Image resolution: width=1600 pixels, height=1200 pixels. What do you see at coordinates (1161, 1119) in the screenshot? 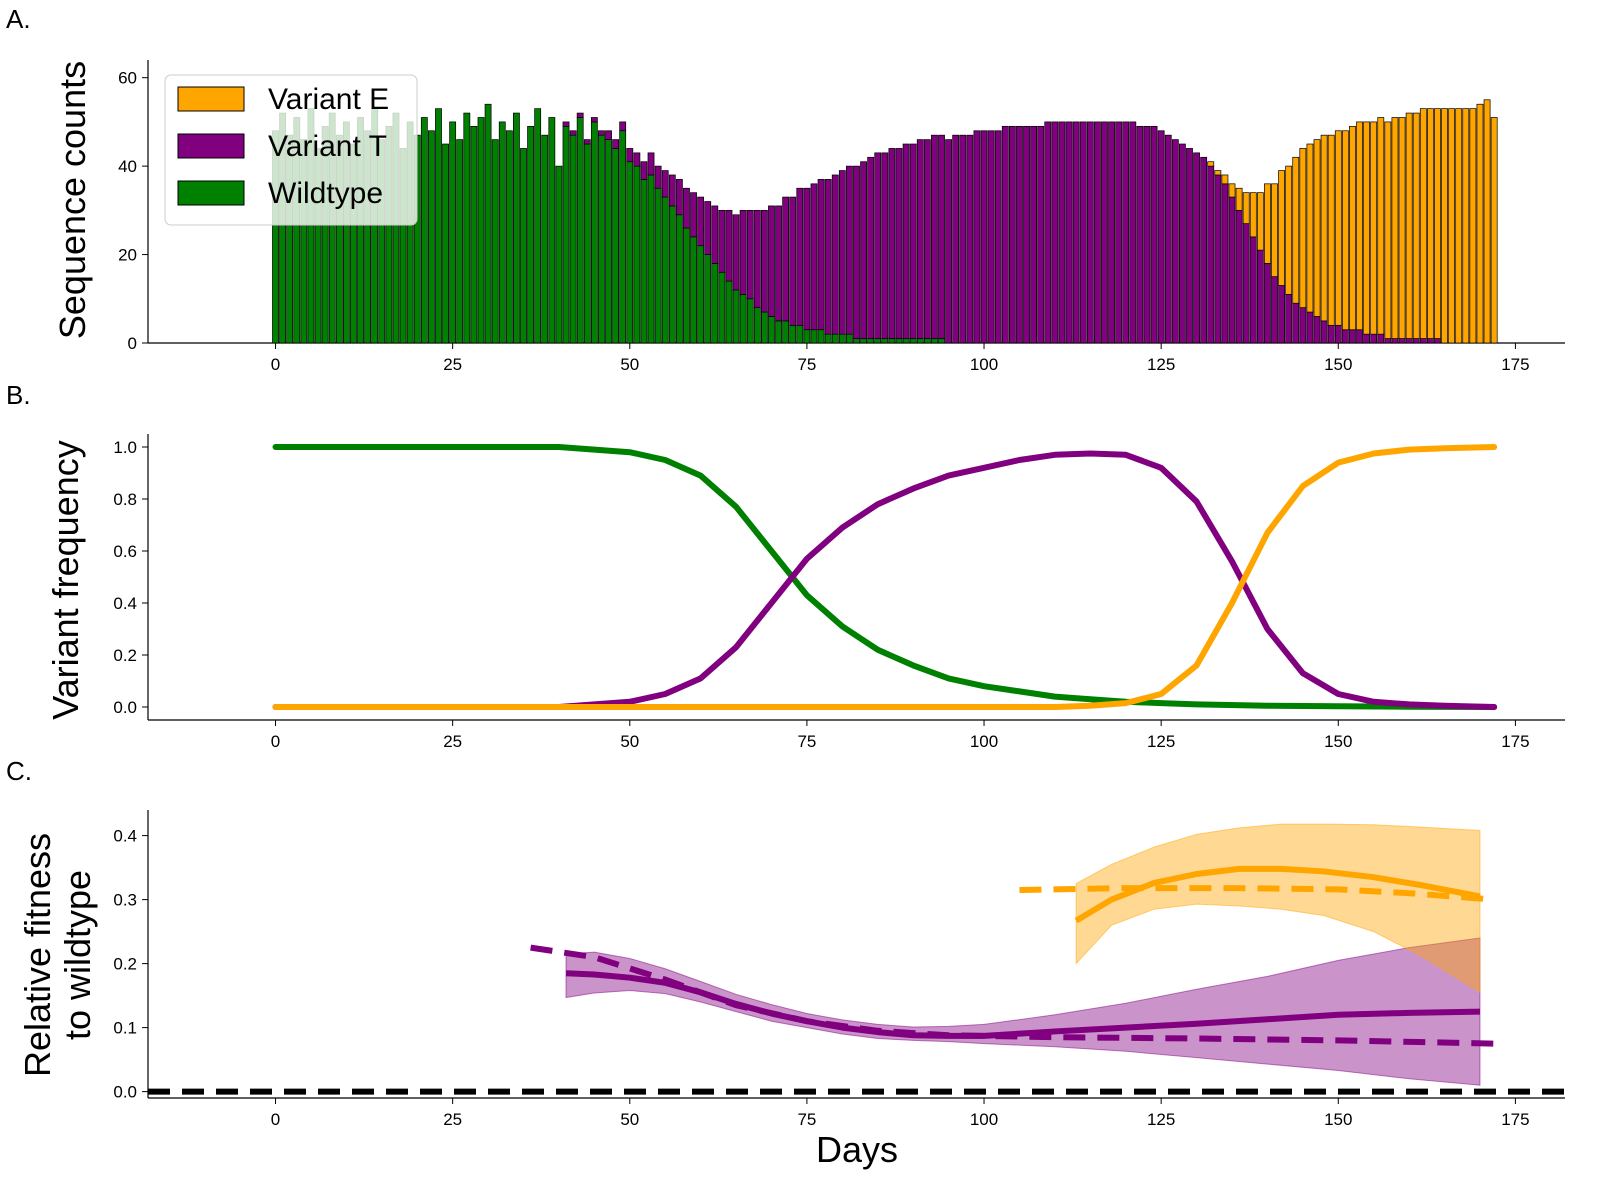
I see `panel-c-x-tick-label: 125` at bounding box center [1161, 1119].